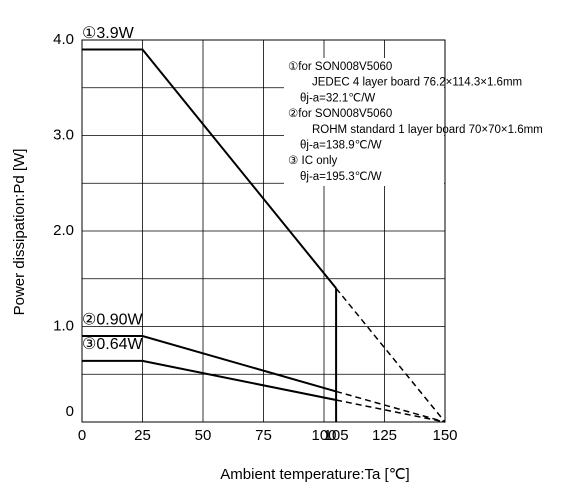 Image resolution: width=587 pixels, height=493 pixels. What do you see at coordinates (341, 146) in the screenshot?
I see `note-text: θj-a=138.9℃/W` at bounding box center [341, 146].